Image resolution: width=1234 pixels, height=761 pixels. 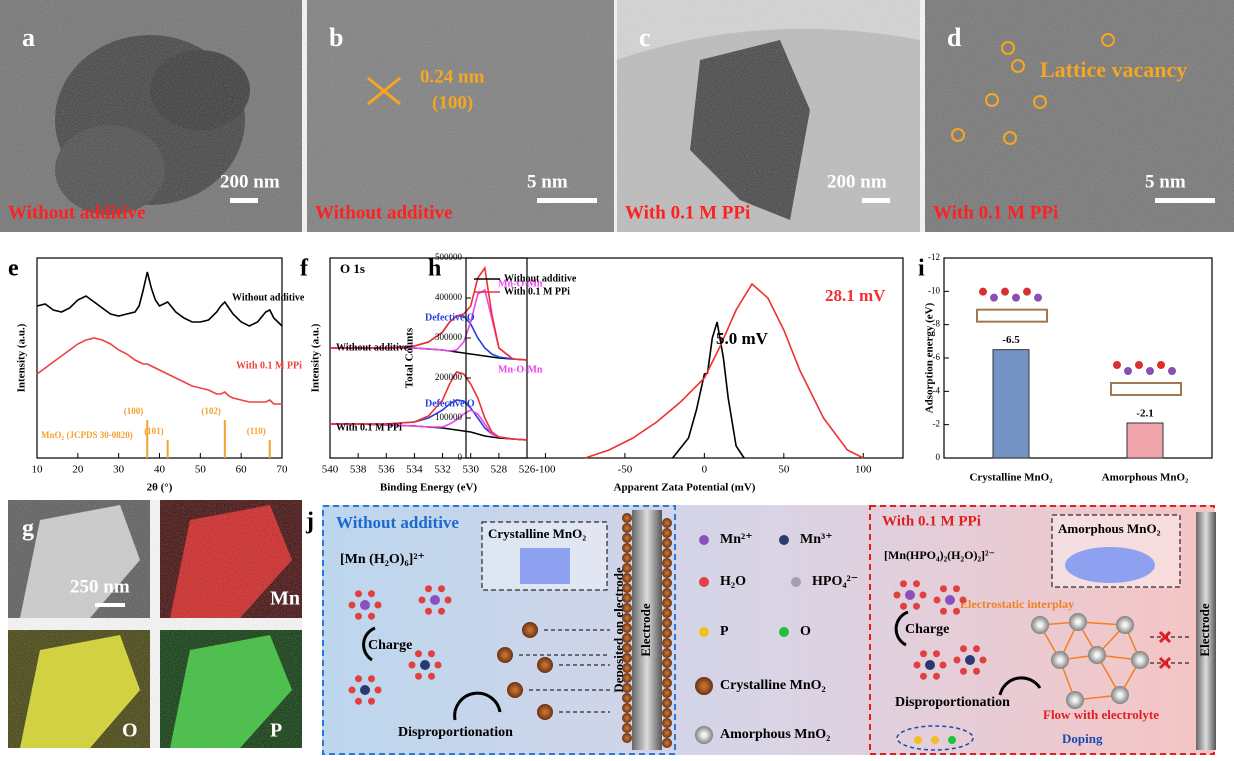 What do you see at coordinates (276, 731) in the screenshot?
I see `element-label: P` at bounding box center [276, 731].